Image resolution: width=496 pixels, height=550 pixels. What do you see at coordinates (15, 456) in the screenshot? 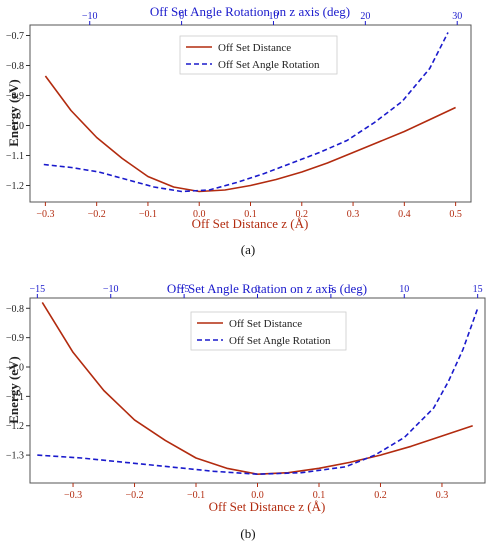
I see `panel-b-y-tick-label: −1.3` at bounding box center [15, 456].